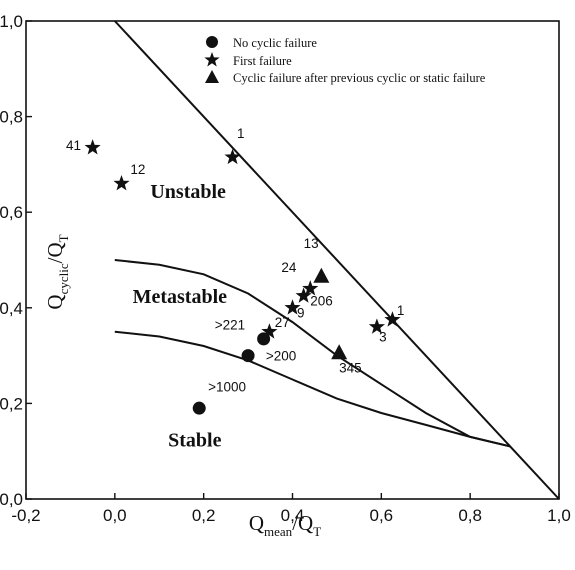 This screenshot has height=570, width=575. What do you see at coordinates (212, 42) in the screenshot?
I see `legend-circle-marker` at bounding box center [212, 42].